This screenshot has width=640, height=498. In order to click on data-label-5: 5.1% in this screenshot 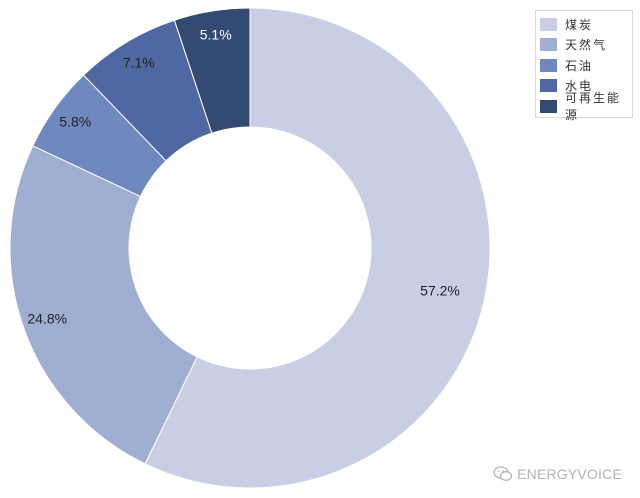, I will do `click(216, 34)`.